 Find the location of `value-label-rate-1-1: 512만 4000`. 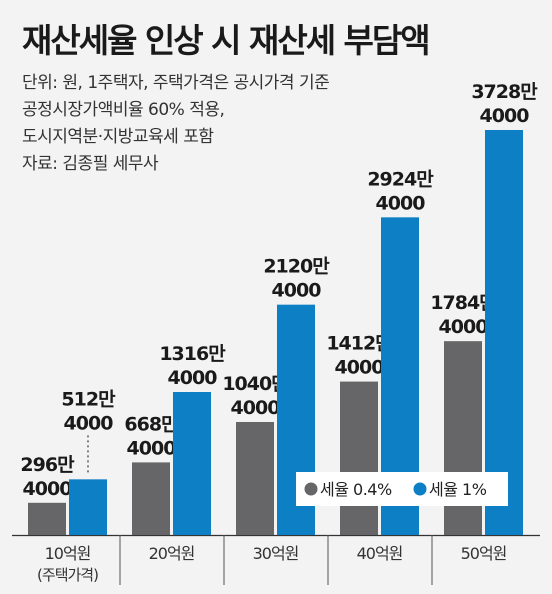

value-label-rate-1-1: 512만 4000 is located at coordinates (88, 411).